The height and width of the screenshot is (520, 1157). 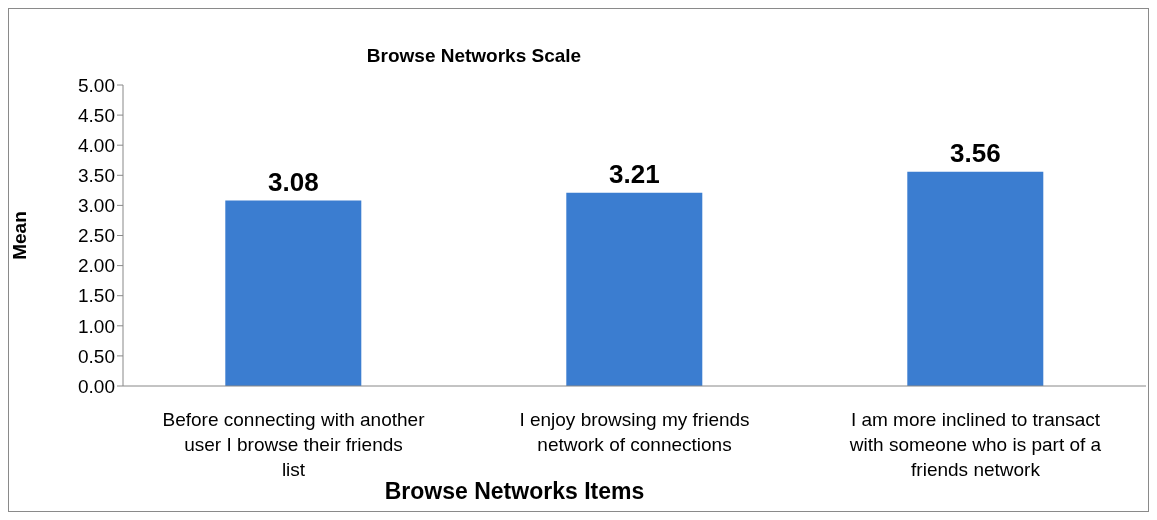 I want to click on y-tick-label: 0.50, so click(x=96, y=356).